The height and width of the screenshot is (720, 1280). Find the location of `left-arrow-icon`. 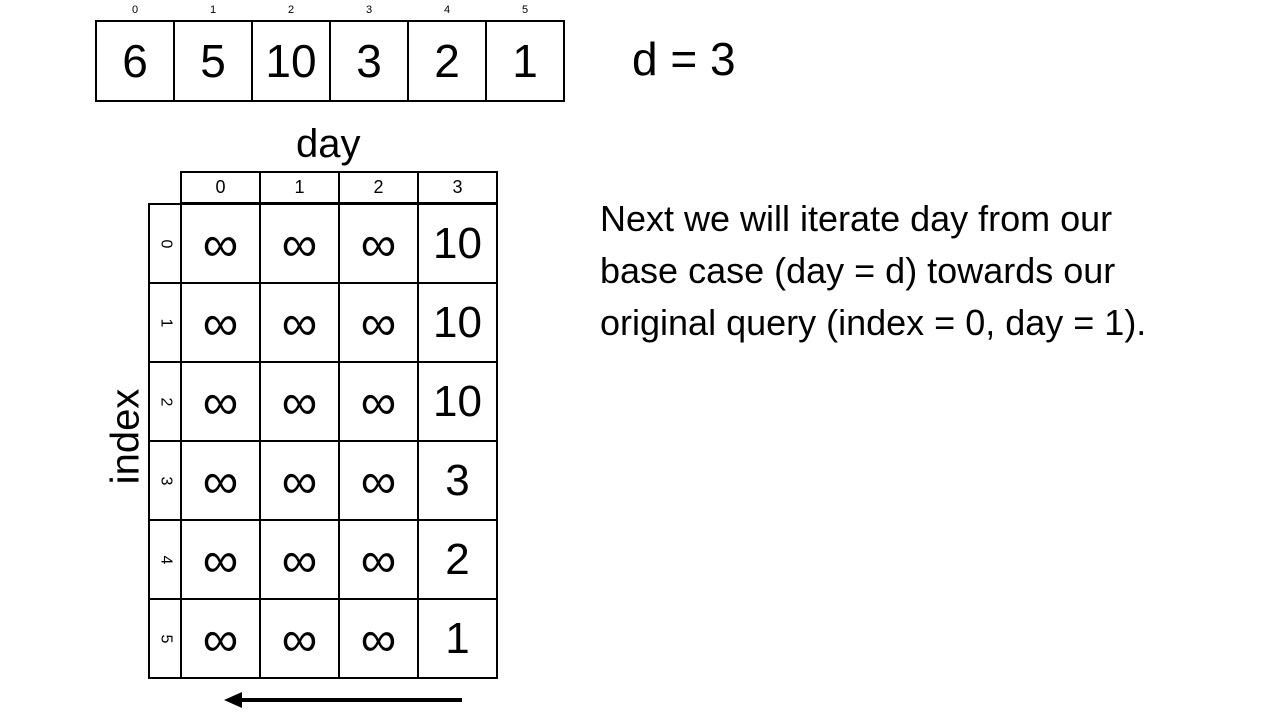

left-arrow-icon is located at coordinates (343, 700).